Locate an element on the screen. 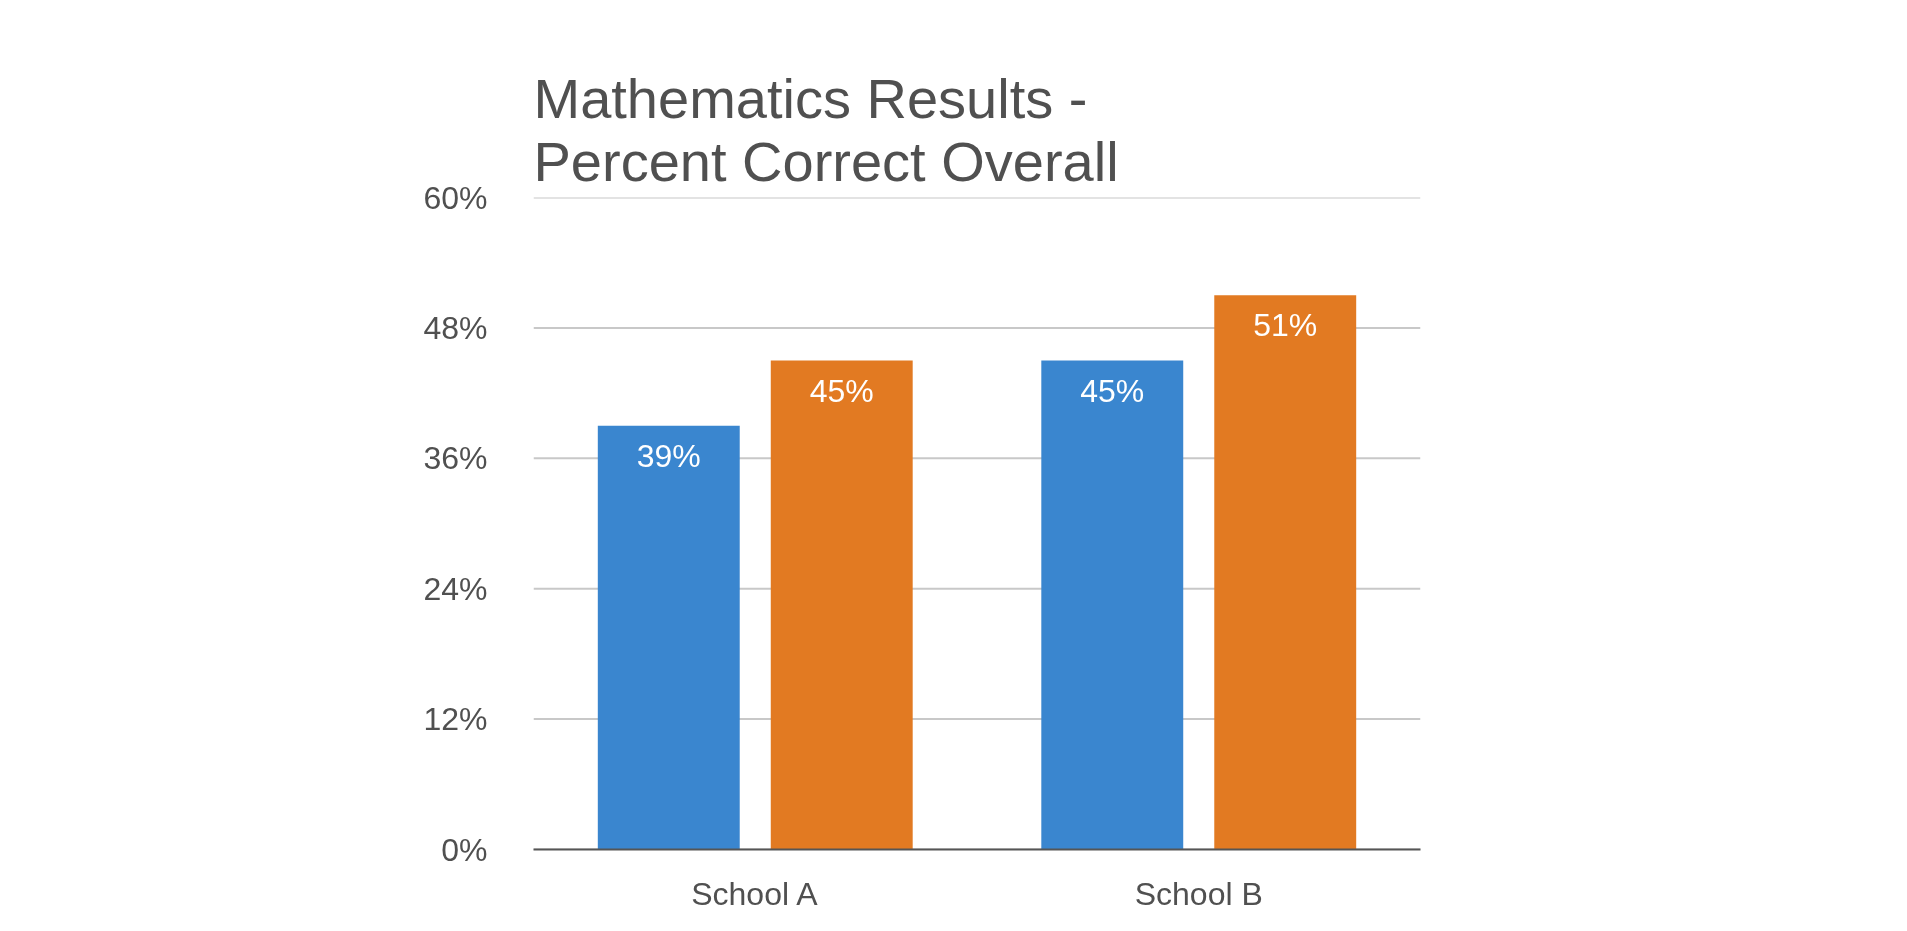 This screenshot has height=931, width=1907. y-tick-label: 48% is located at coordinates (455, 327).